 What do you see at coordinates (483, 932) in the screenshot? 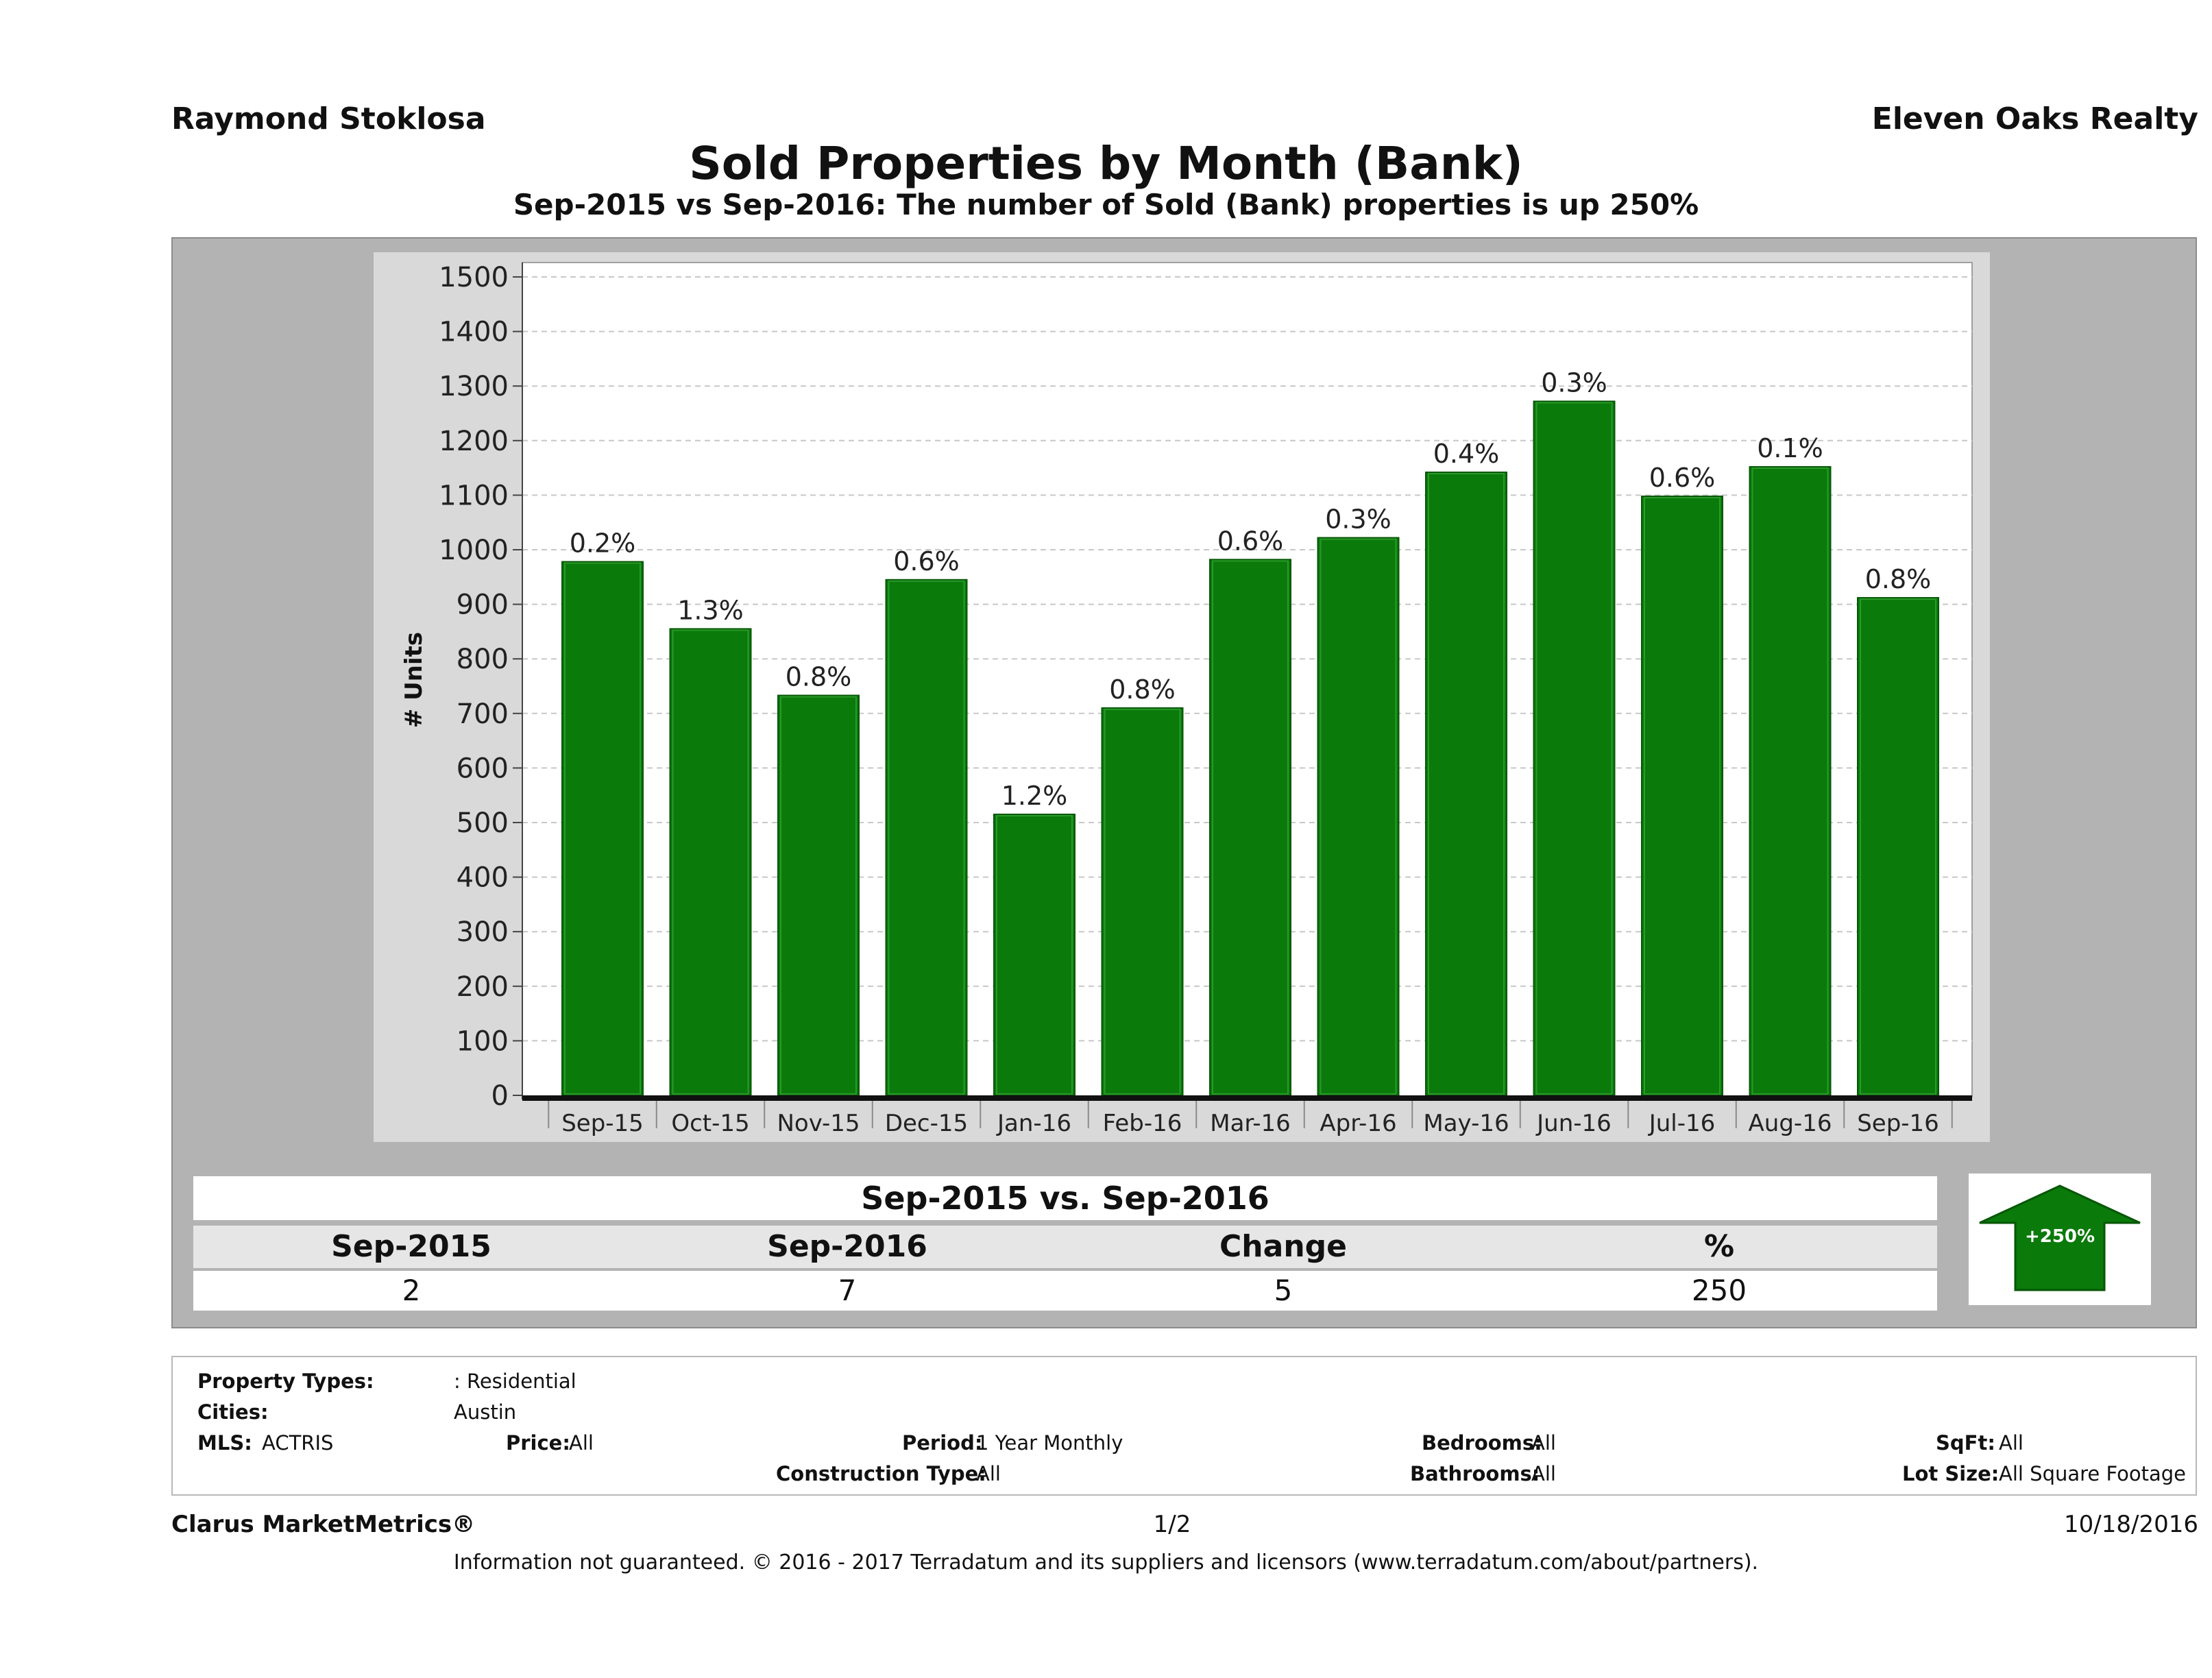
I see `y-tick-label: 300` at bounding box center [483, 932].